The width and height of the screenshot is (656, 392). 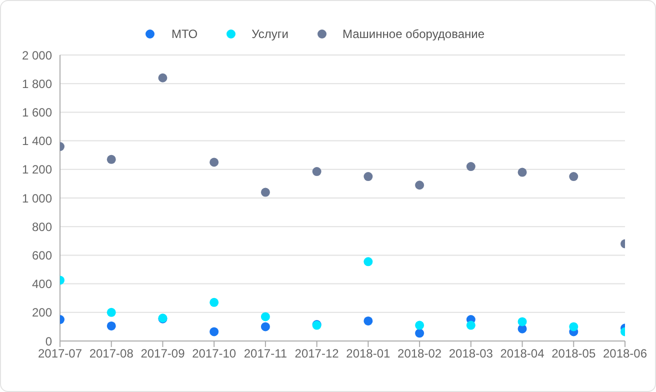 What do you see at coordinates (214, 353) in the screenshot?
I see `x-tick-label: 2017-10` at bounding box center [214, 353].